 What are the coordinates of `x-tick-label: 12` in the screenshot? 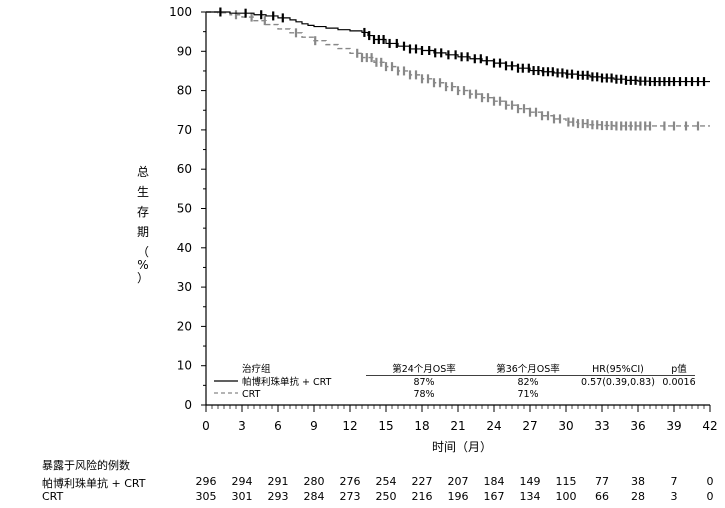 It's located at (349, 426).